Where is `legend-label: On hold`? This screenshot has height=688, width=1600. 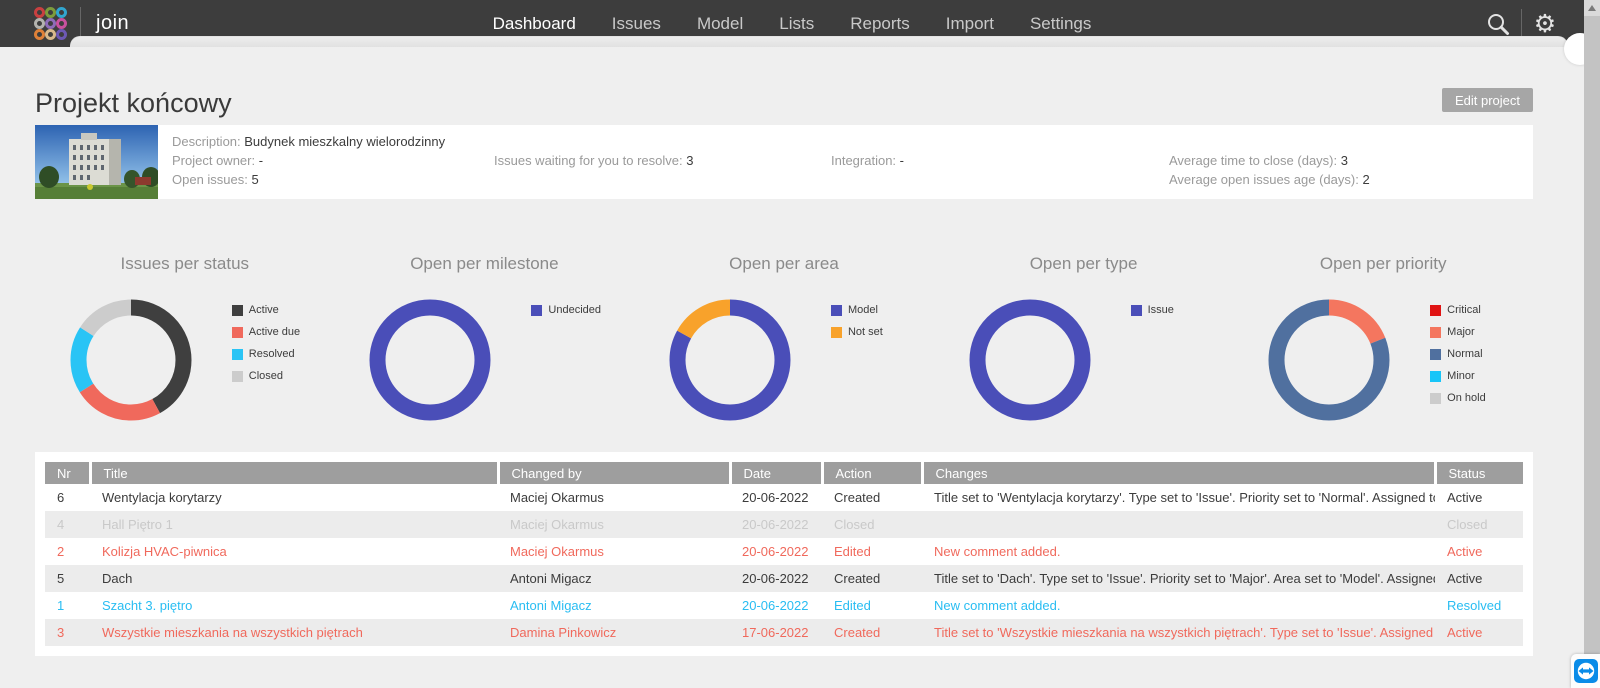 legend-label: On hold is located at coordinates (1466, 398).